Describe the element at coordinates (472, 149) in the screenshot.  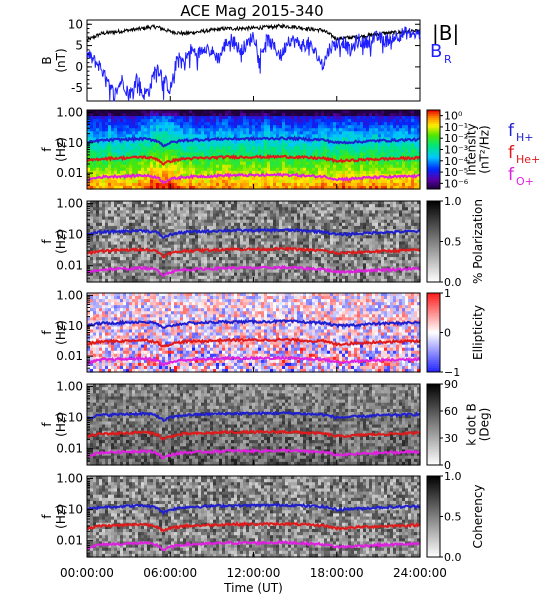
I see `colorbar-label-line: Intensity` at that location.